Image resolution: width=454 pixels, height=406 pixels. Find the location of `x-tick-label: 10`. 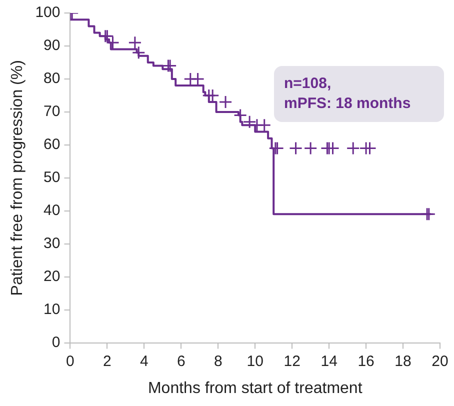

x-tick-label: 10 is located at coordinates (255, 361).